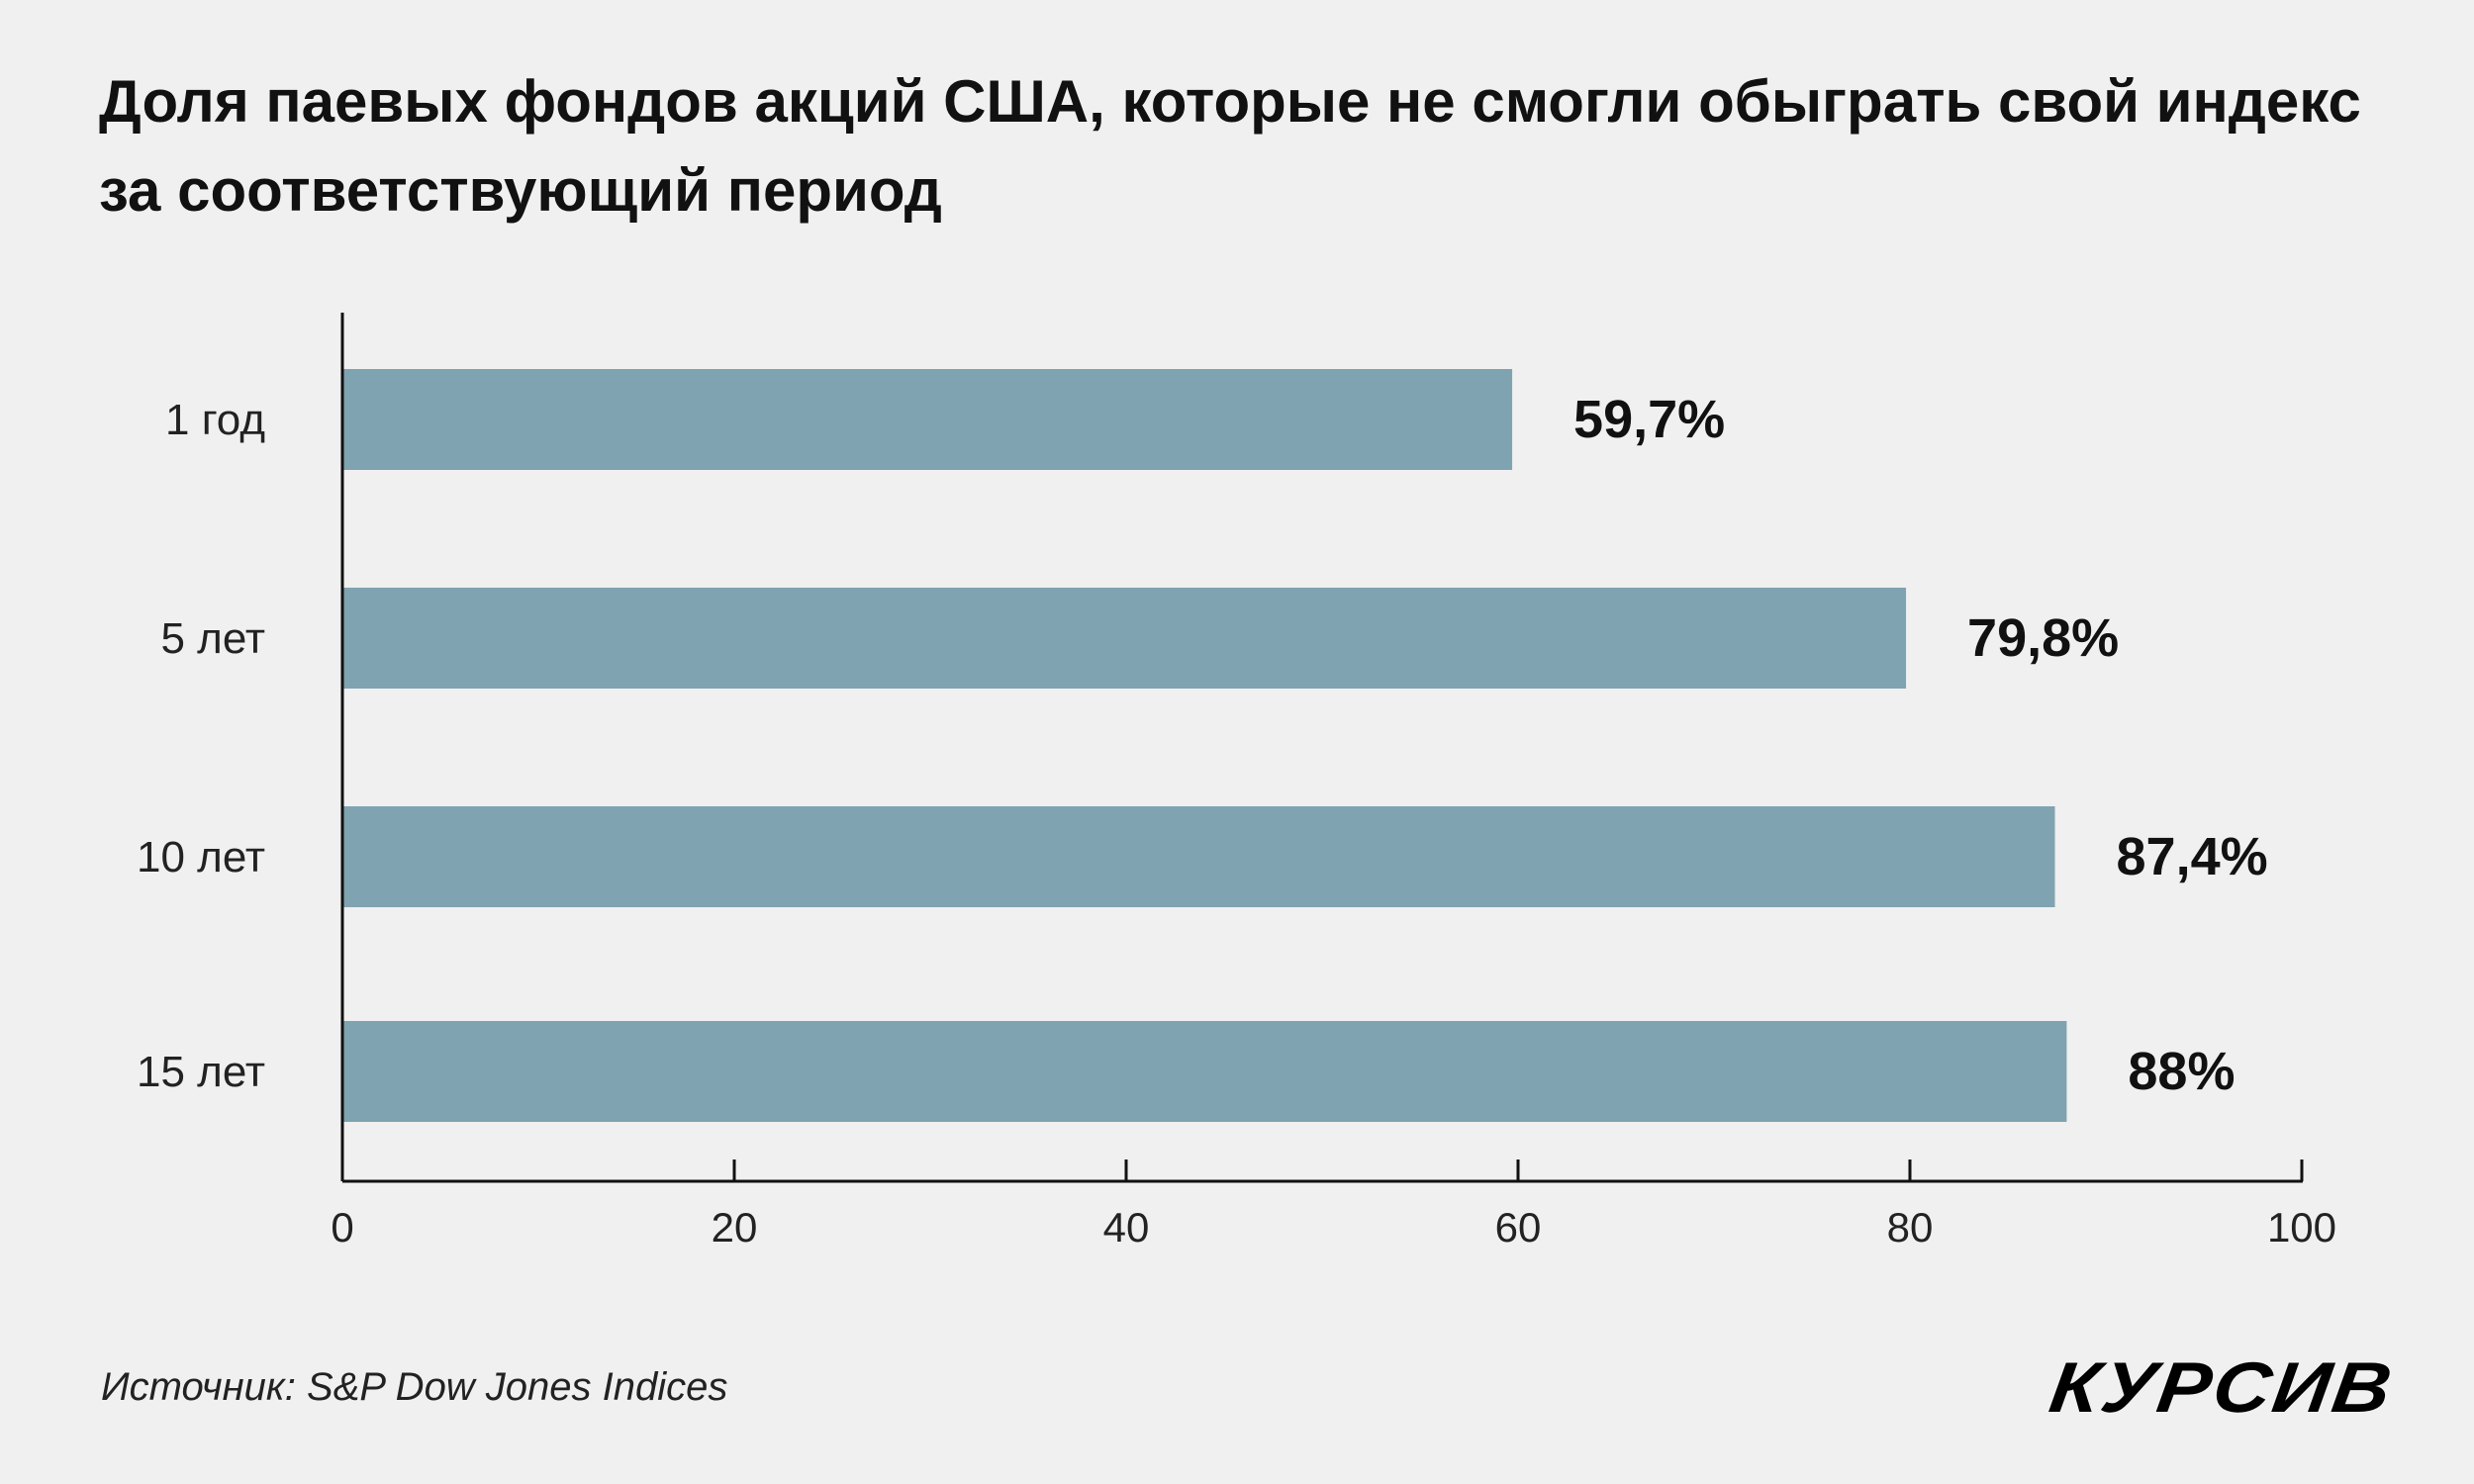 This screenshot has height=1484, width=2474. Describe the element at coordinates (2193, 856) in the screenshot. I see `data-label: 87,4%` at that location.